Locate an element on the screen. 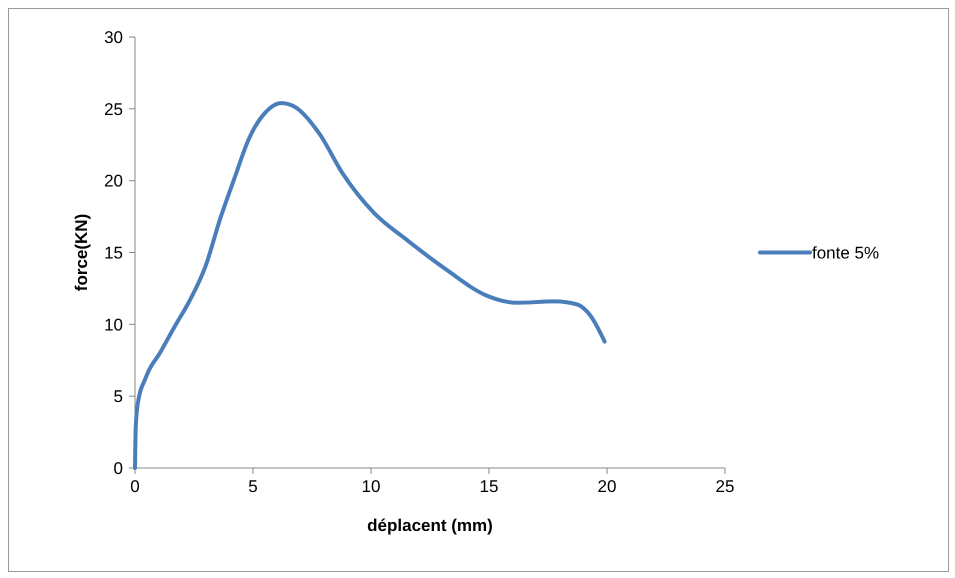  y-tick-label: 30 is located at coordinates (113, 37).